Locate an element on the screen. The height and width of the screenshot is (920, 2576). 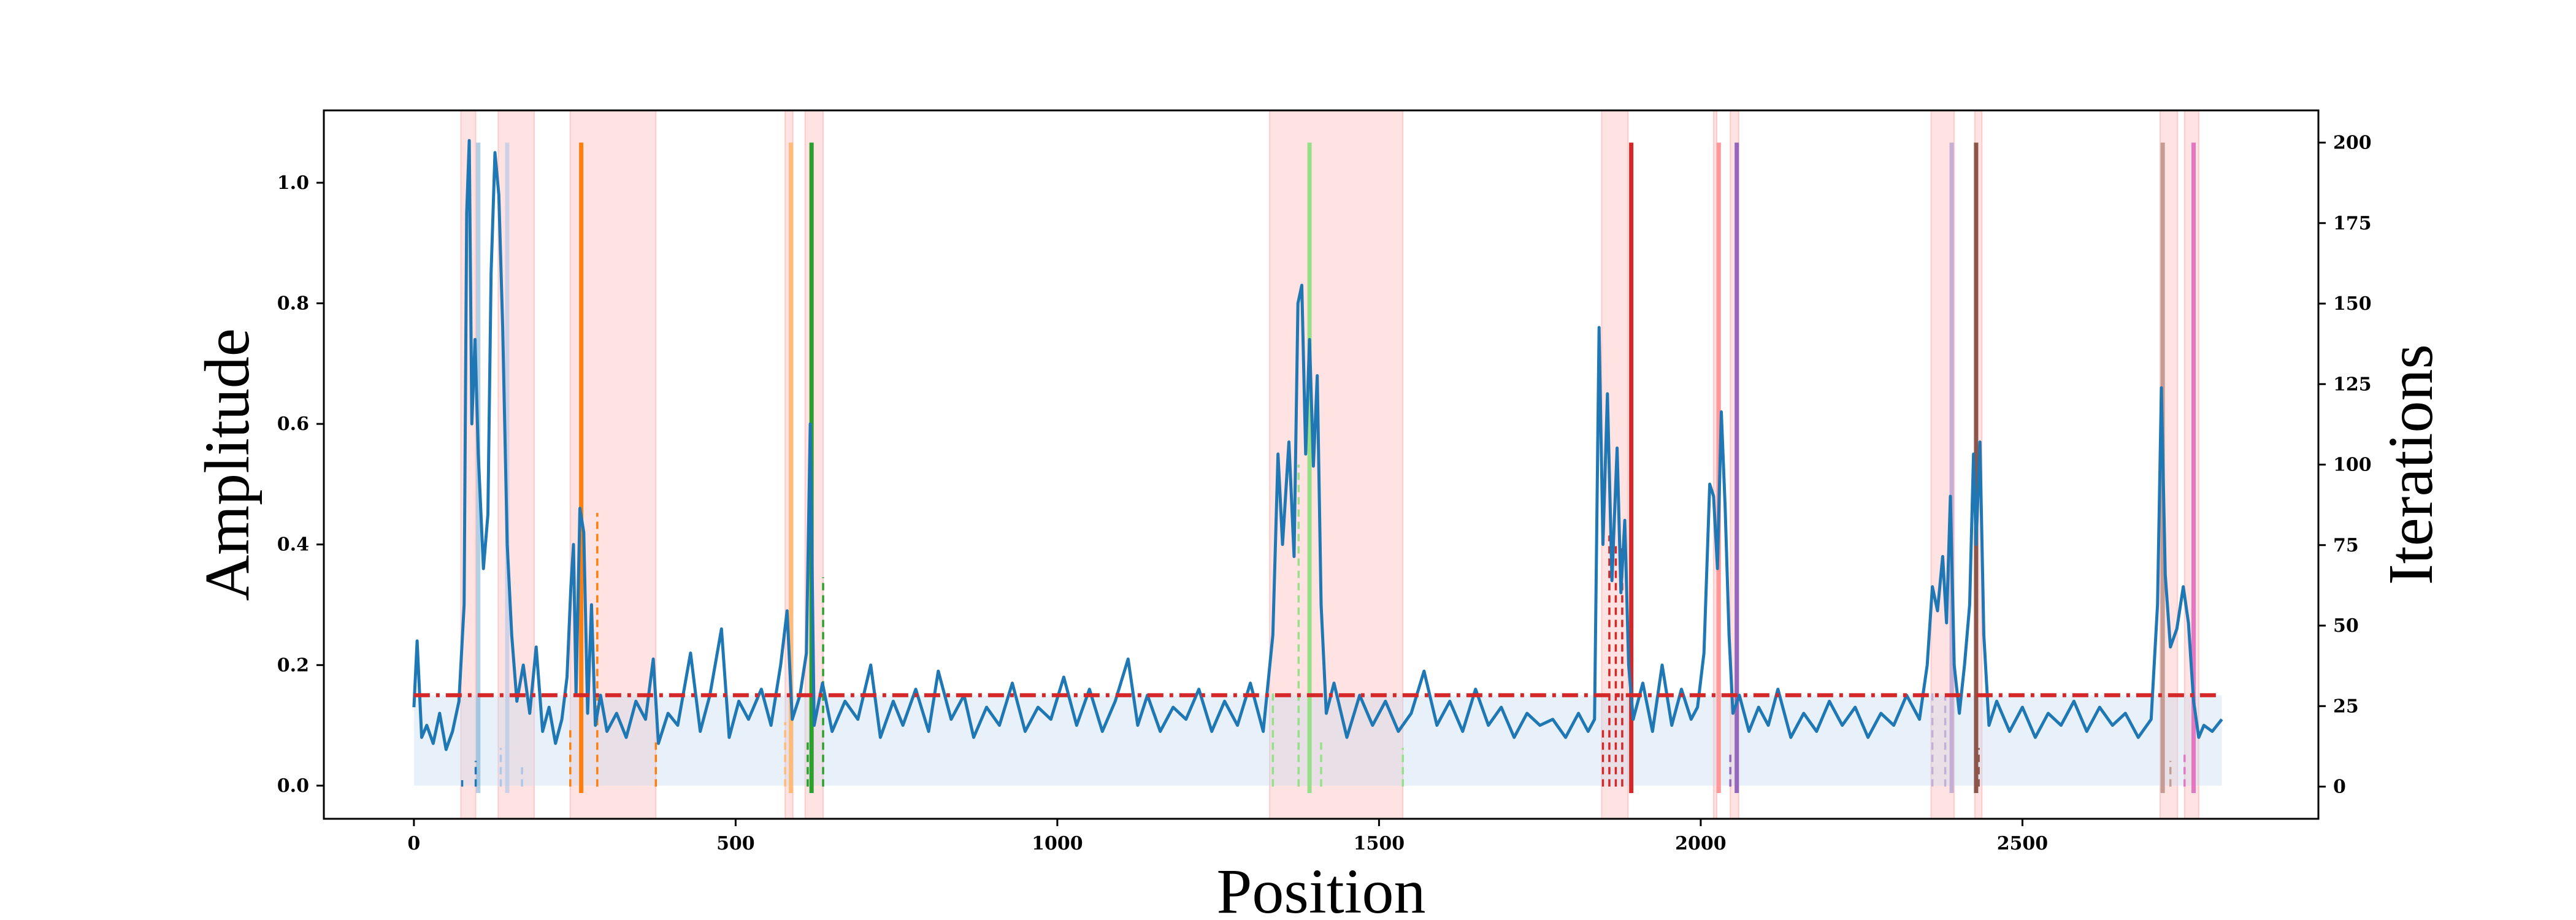
y2-tick-label: 0 is located at coordinates (2339, 787).